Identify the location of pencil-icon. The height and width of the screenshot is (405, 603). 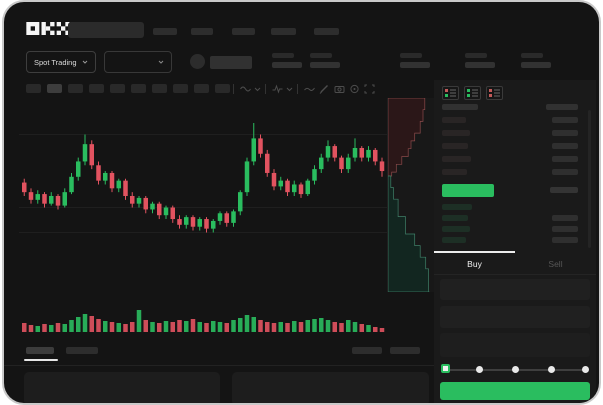
(324, 89).